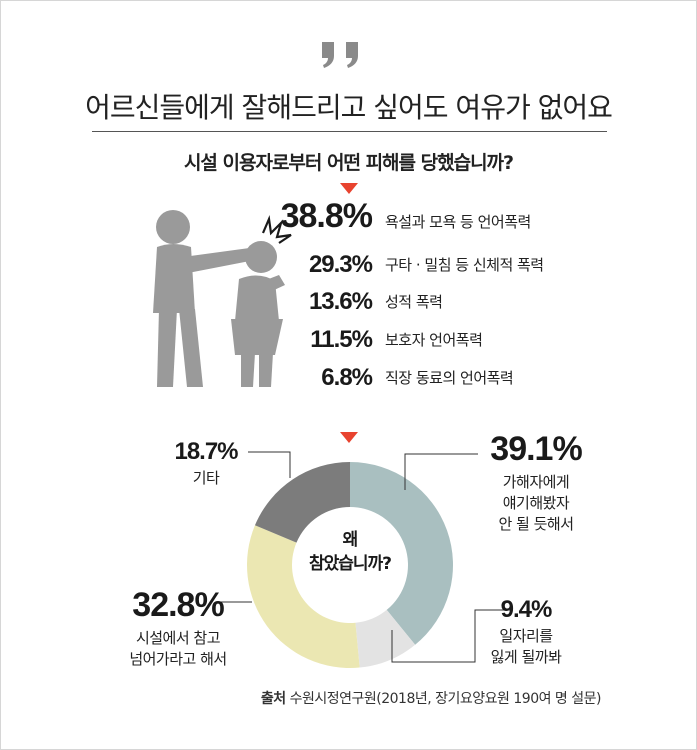 This screenshot has width=697, height=750. What do you see at coordinates (341, 339) in the screenshot?
I see `harm-value: 11.5%` at bounding box center [341, 339].